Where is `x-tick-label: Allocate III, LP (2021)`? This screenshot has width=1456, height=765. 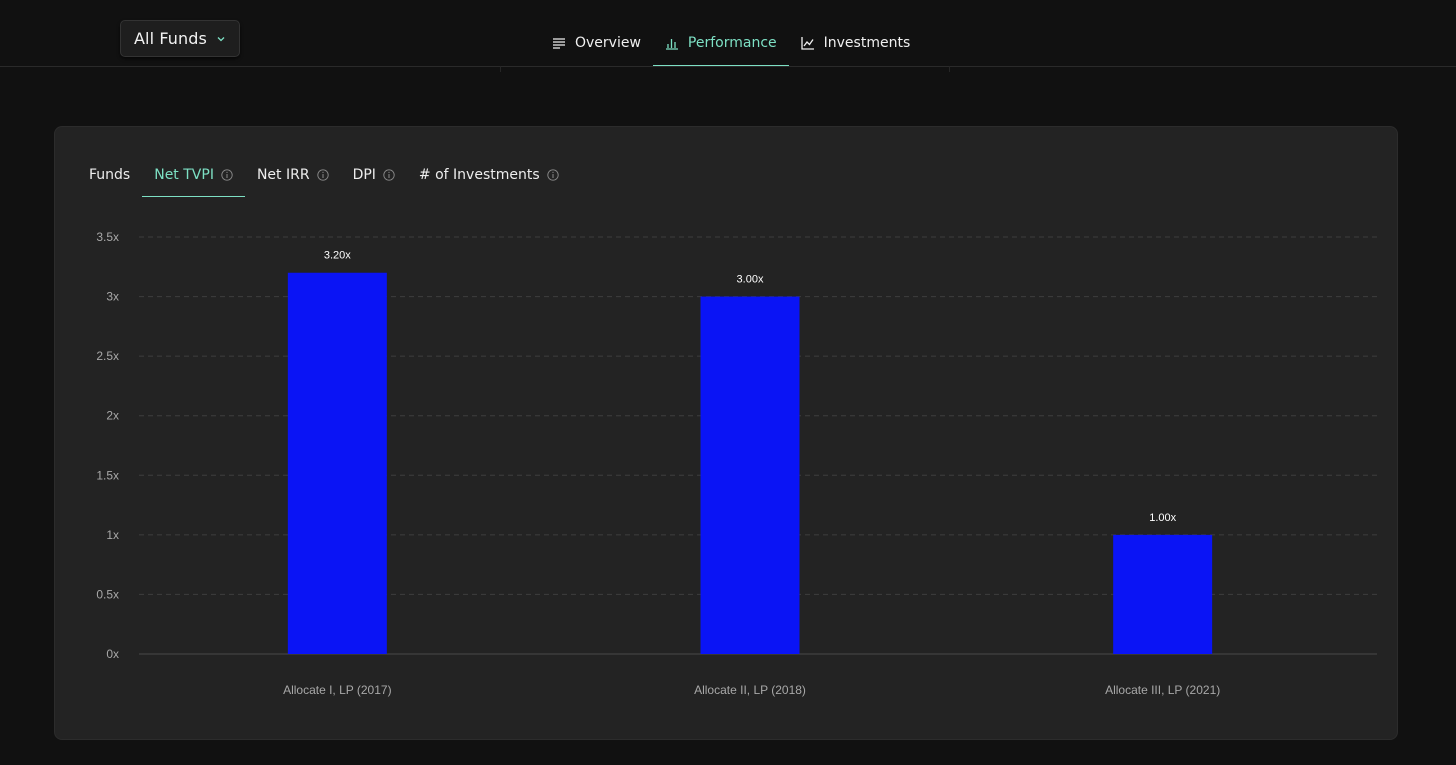
x-tick-label: Allocate III, LP (2021) is located at coordinates (1162, 690).